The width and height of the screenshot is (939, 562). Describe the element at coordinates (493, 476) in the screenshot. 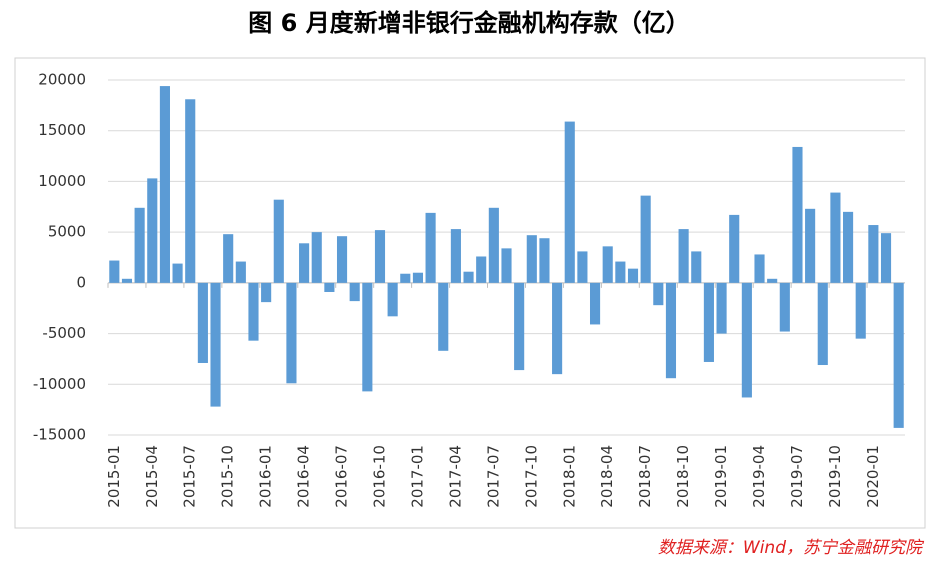

I see `x-tick-label: 2017-07` at that location.